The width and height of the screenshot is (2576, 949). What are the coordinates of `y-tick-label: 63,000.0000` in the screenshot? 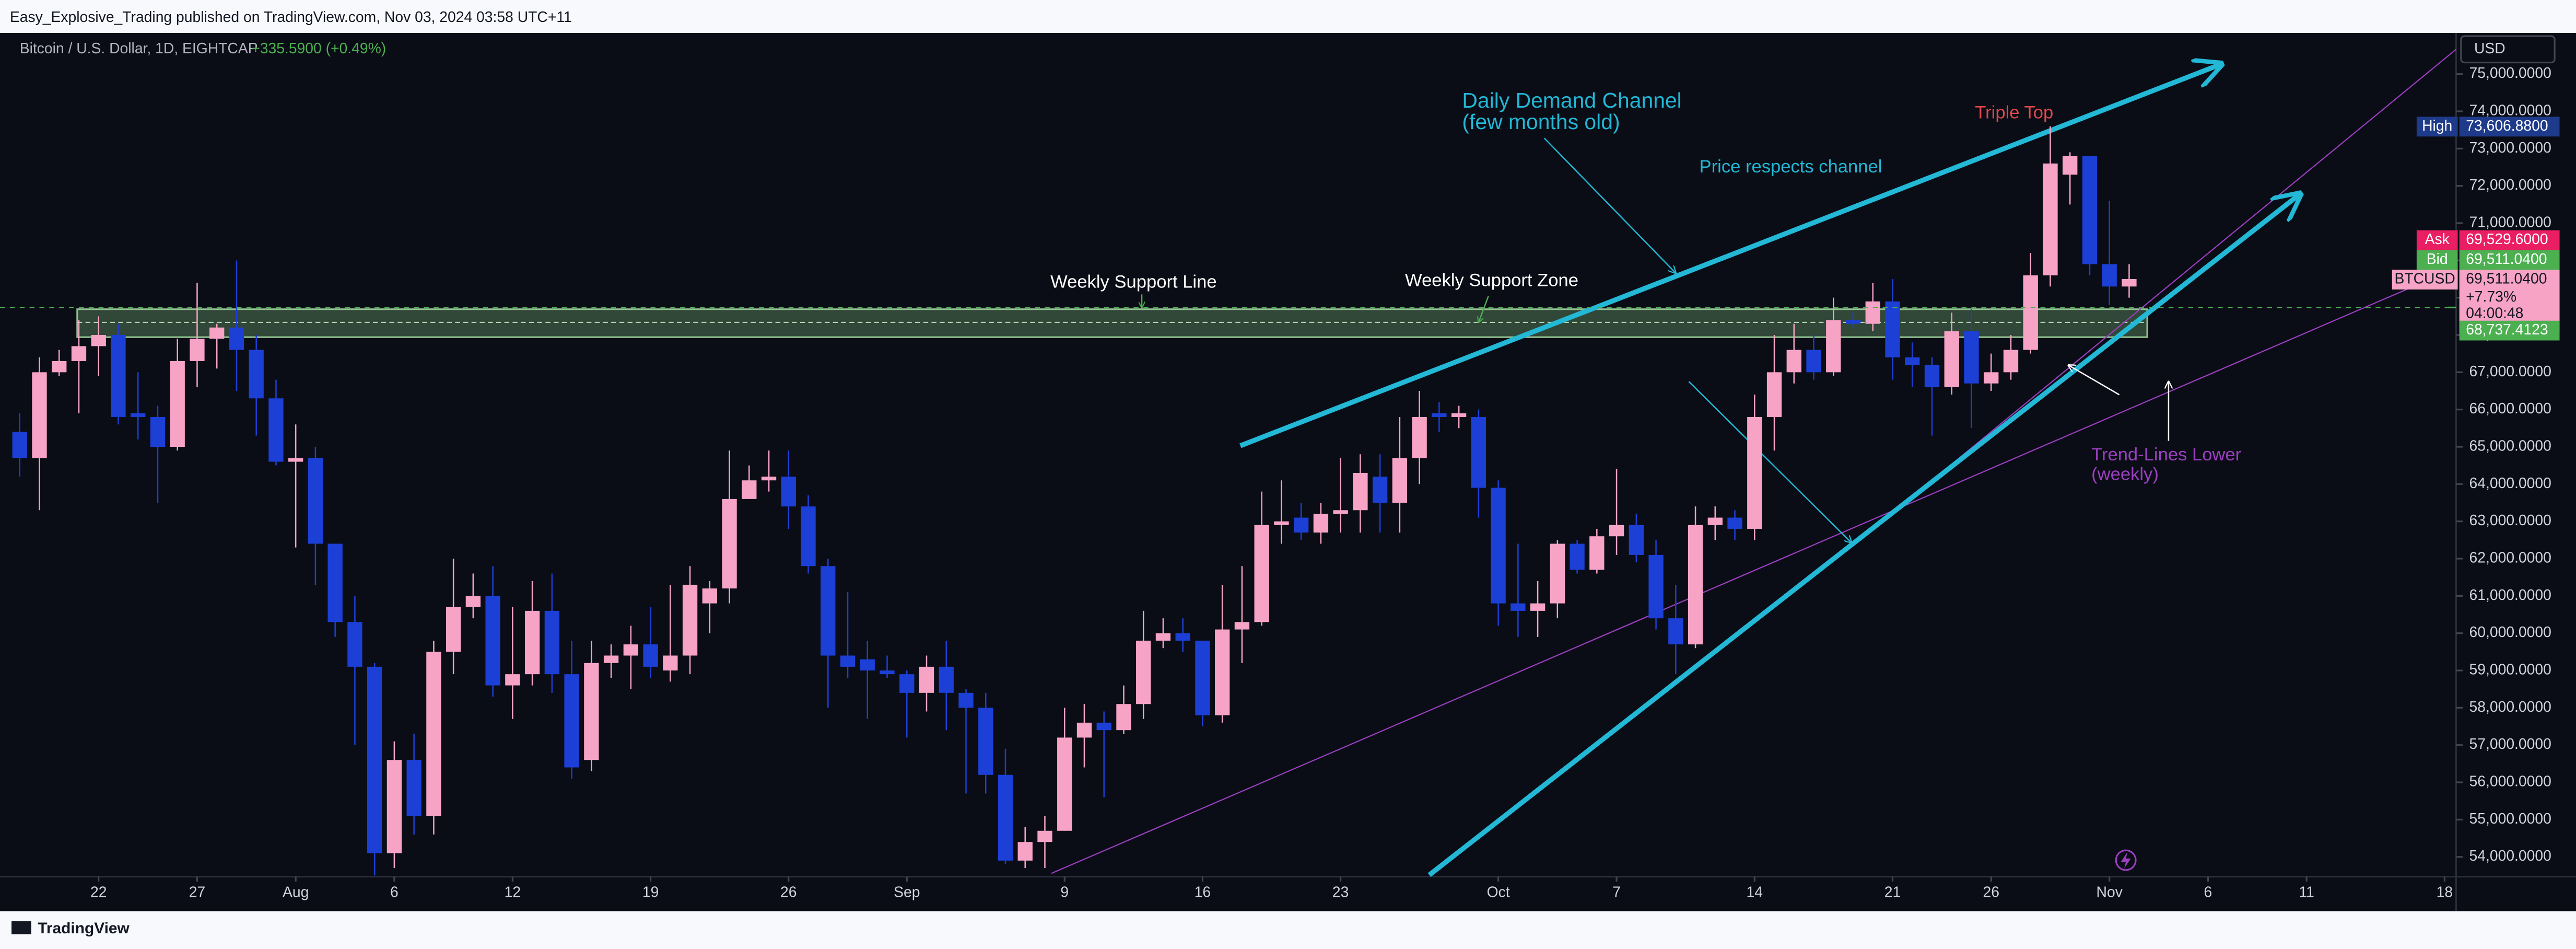 It's located at (2510, 520).